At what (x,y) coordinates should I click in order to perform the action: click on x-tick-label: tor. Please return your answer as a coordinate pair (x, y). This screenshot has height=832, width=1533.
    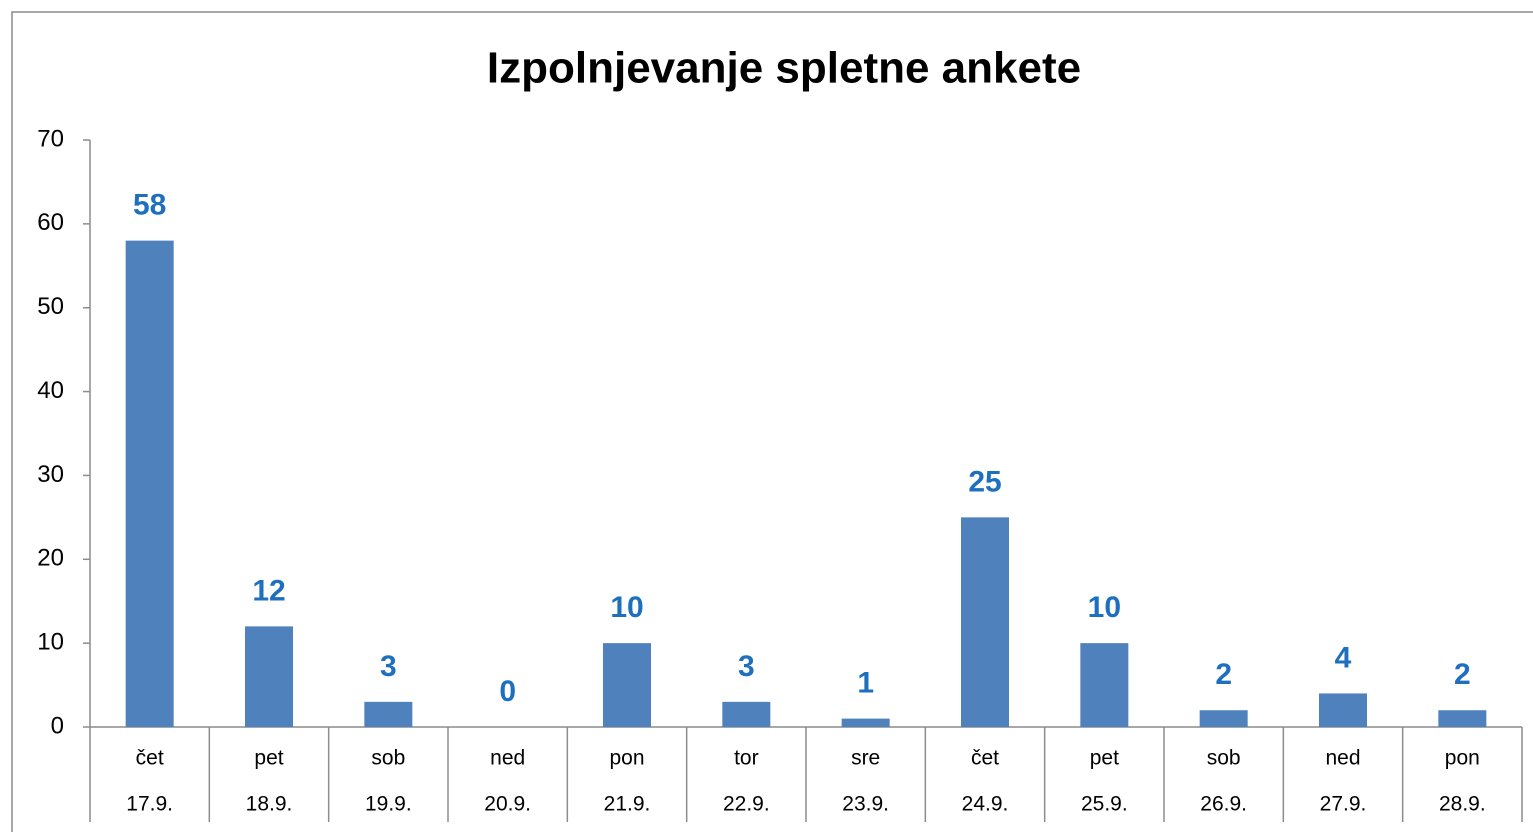
    Looking at the image, I should click on (746, 758).